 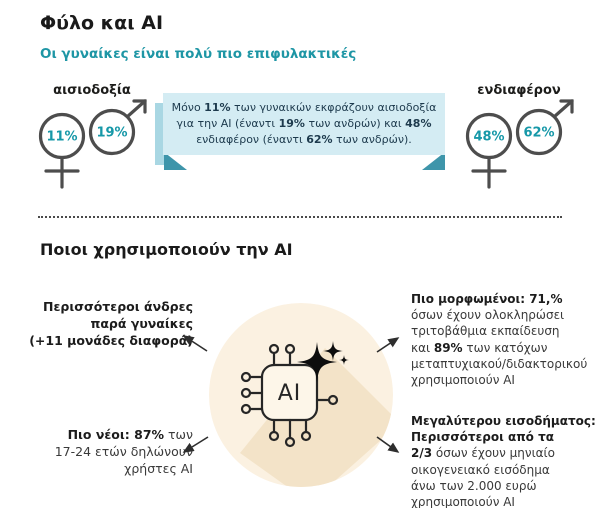 I want to click on diagonal-shadow, so click(x=316, y=417).